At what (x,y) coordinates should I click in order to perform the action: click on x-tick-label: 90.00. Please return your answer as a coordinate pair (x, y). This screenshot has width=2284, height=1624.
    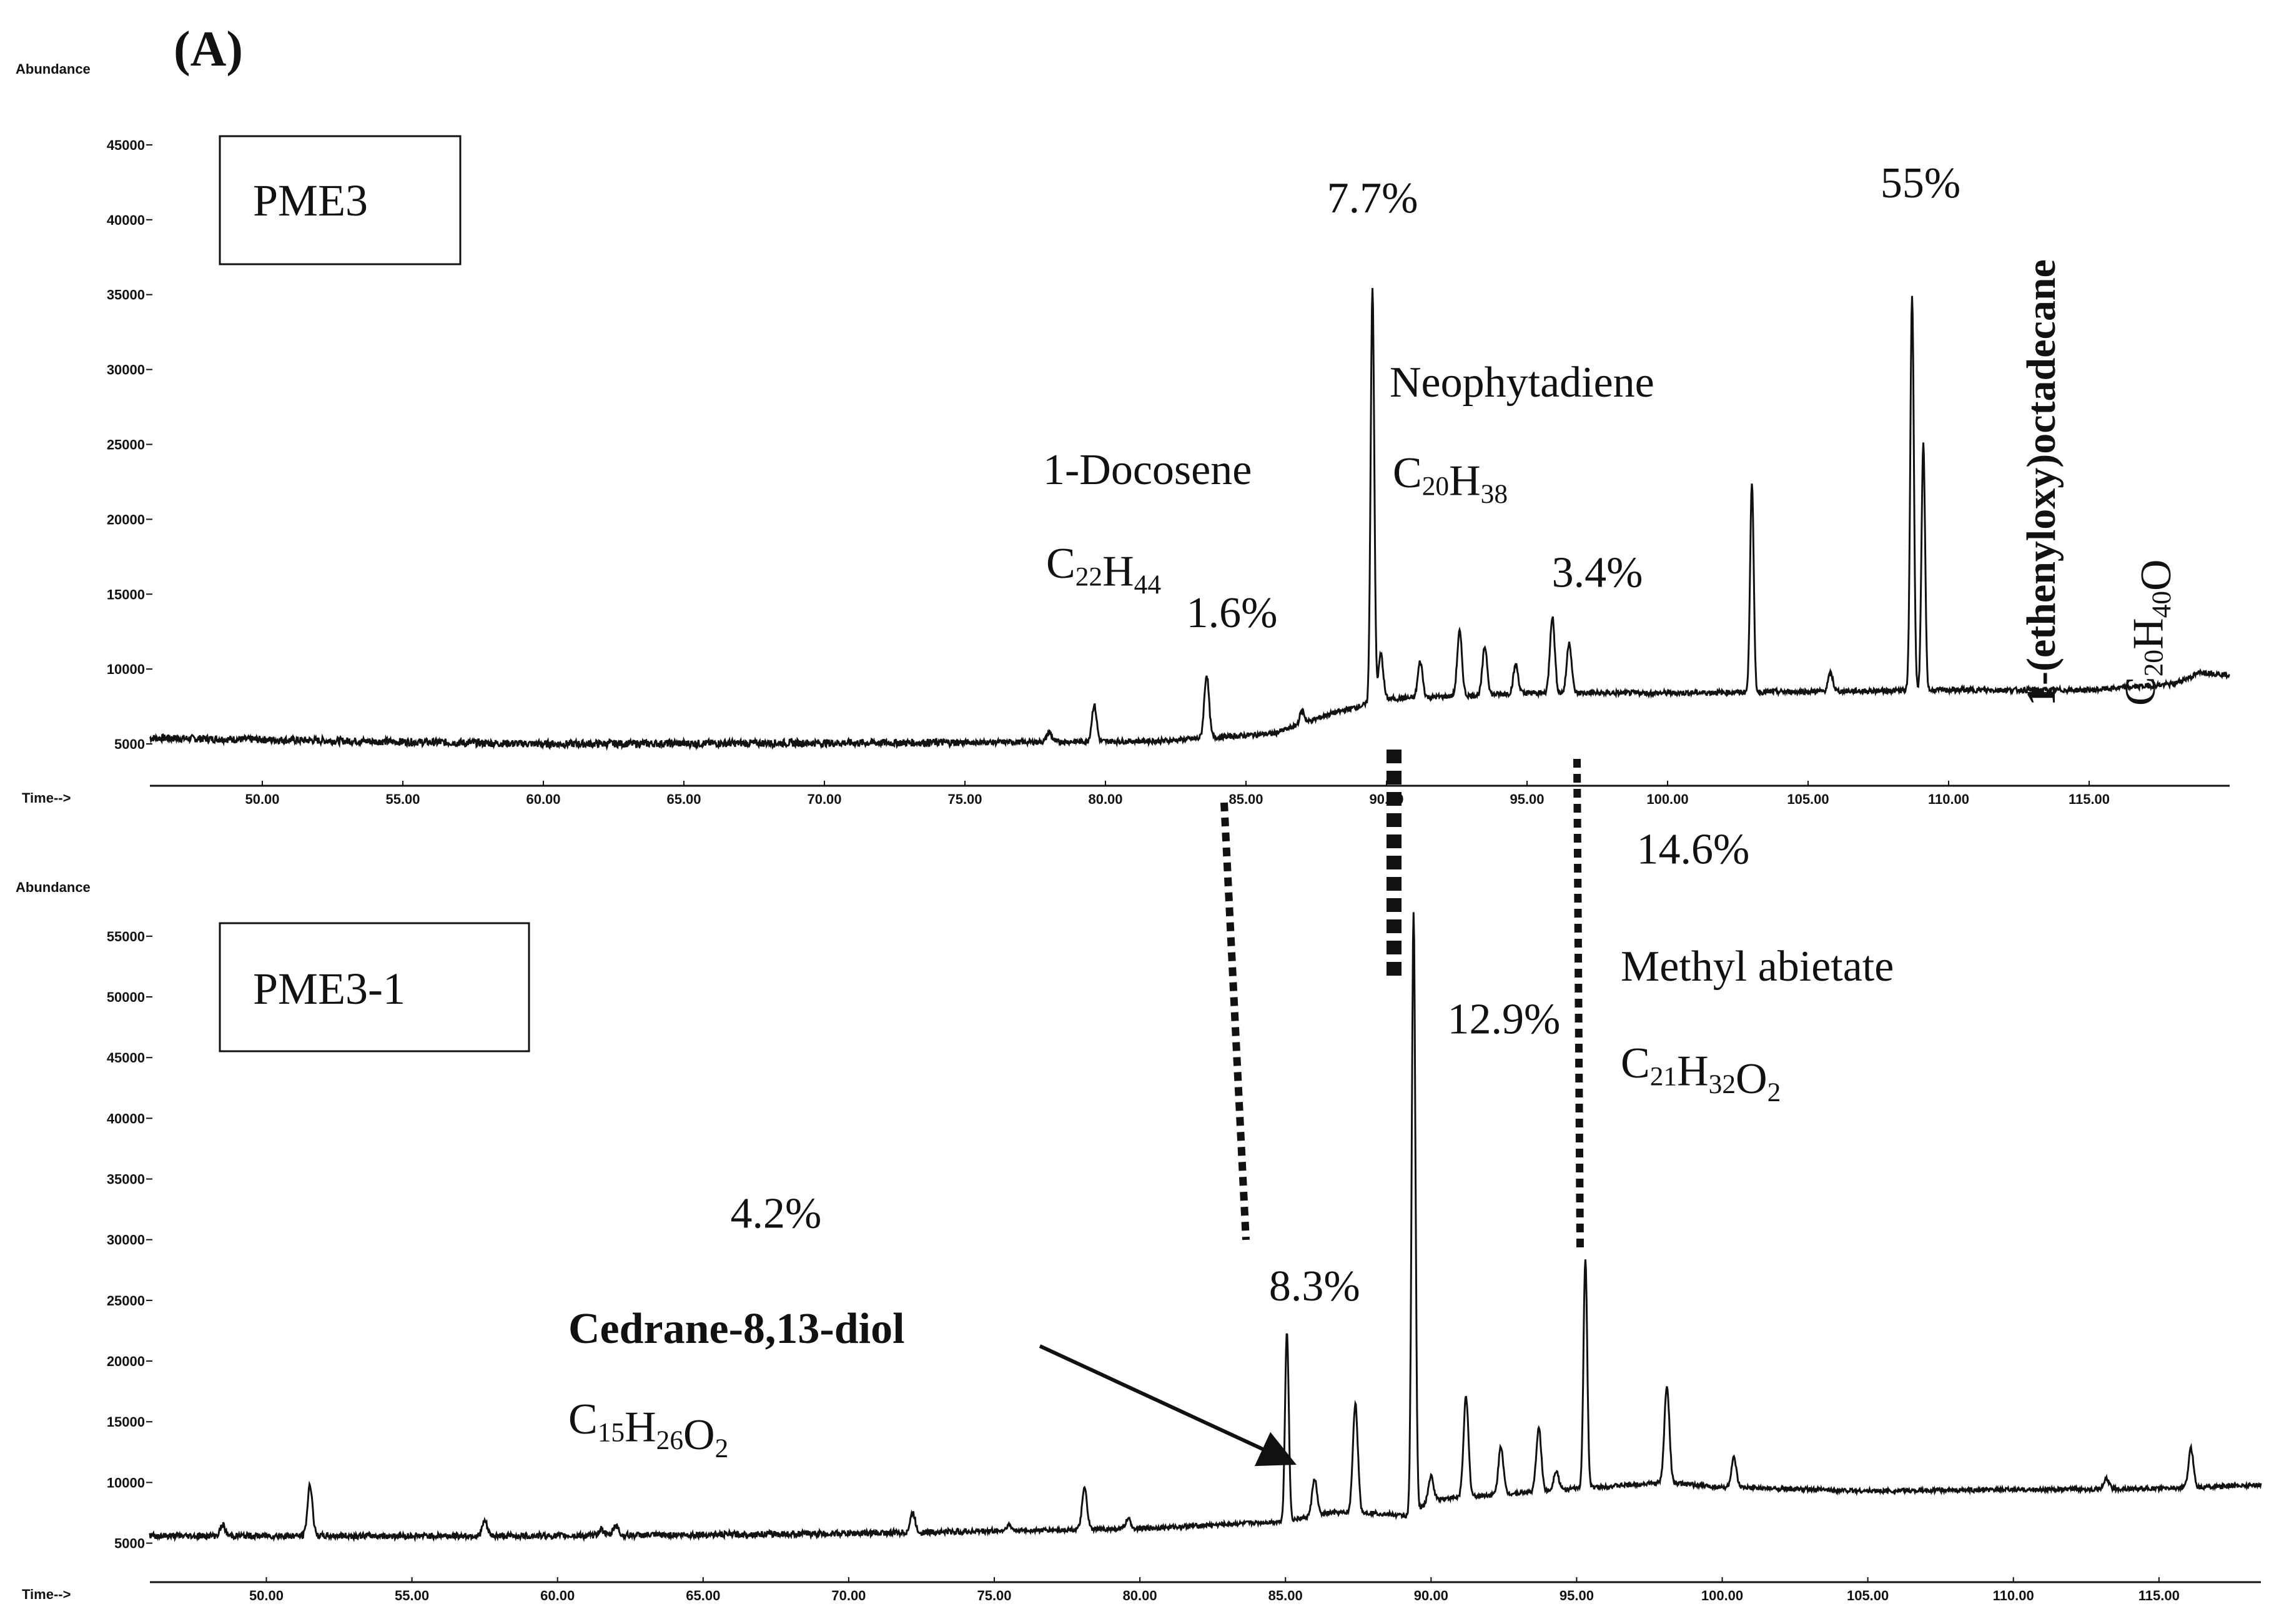
    Looking at the image, I should click on (1431, 1595).